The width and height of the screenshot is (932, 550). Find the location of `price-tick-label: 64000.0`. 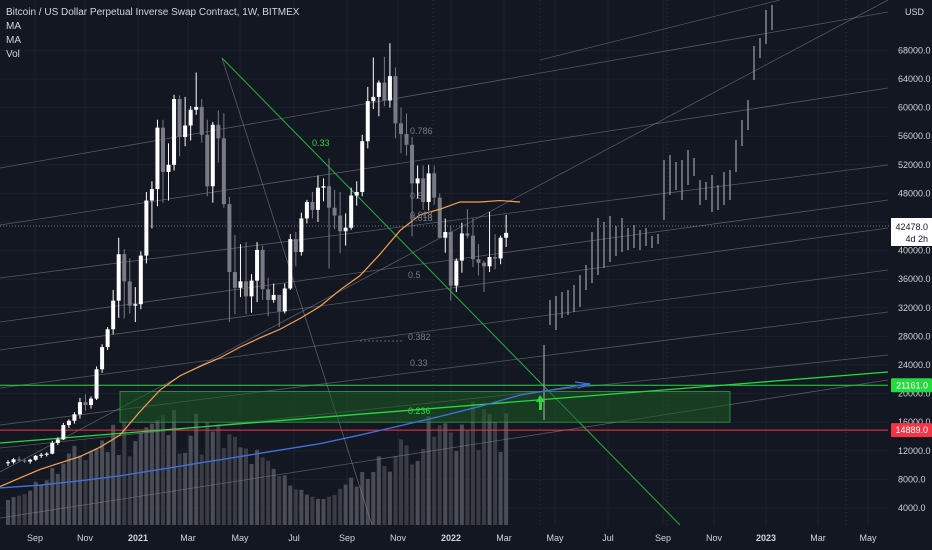

price-tick-label: 64000.0 is located at coordinates (914, 79).